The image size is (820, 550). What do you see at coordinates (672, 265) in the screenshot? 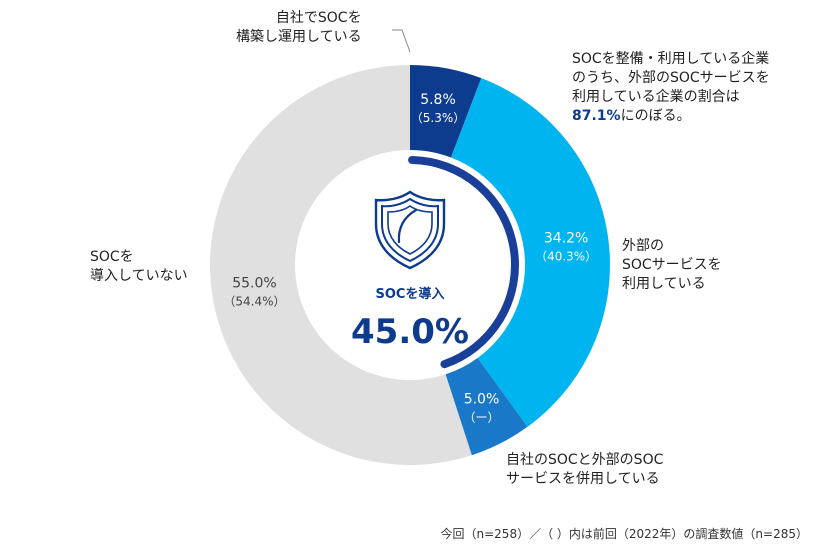
I see `slice-name-external-soc: 外部の SOCサービスを 利用している` at bounding box center [672, 265].